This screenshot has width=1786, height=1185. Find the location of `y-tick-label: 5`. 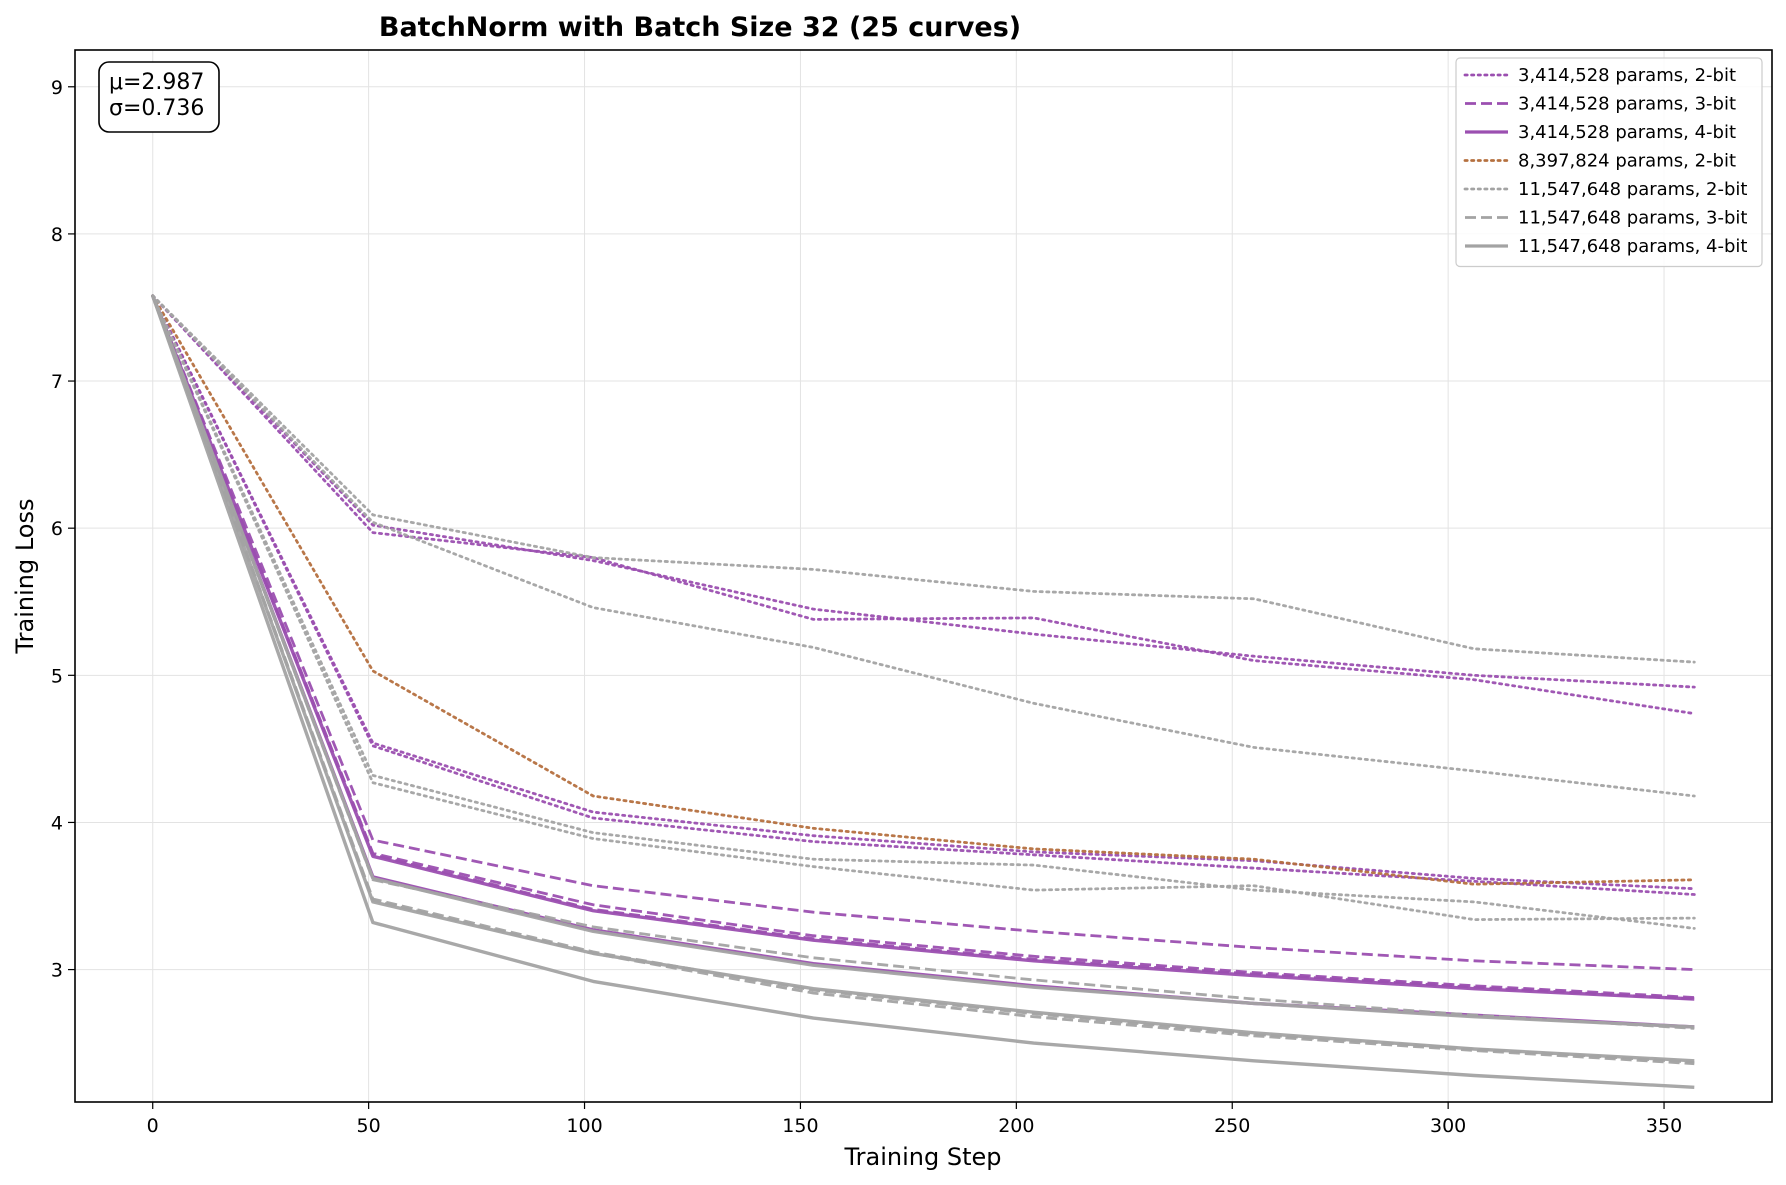

y-tick-label: 5 is located at coordinates (57, 676).